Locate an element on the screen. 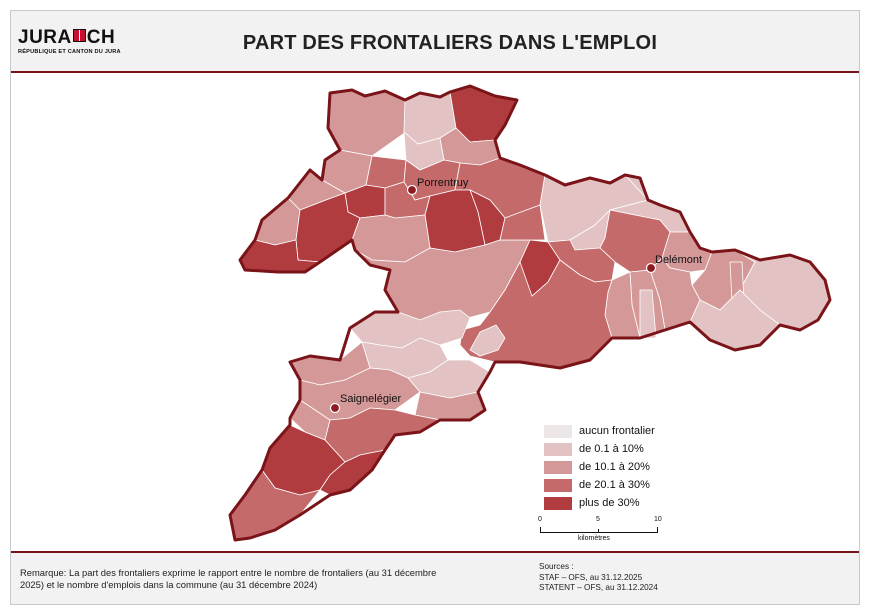 The image size is (870, 615). legend-item: plus de 30% is located at coordinates (599, 503).